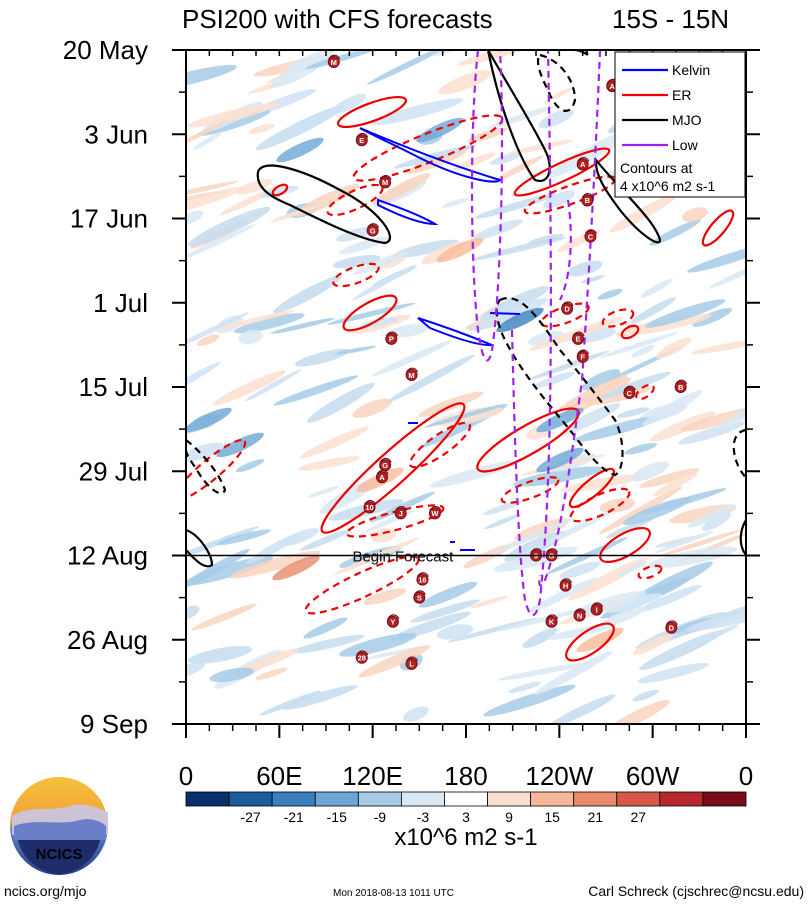 This screenshot has height=907, width=809. I want to click on chart-title: PSI200 with CFS forecasts, so click(337, 19).